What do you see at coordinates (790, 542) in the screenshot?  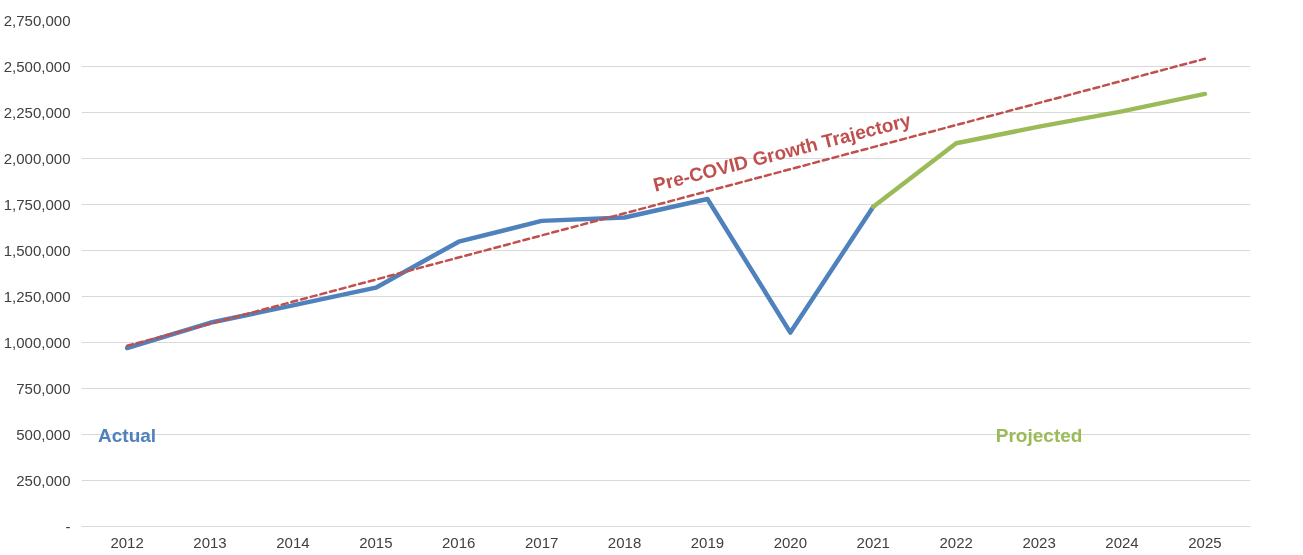 I see `x-tick-label: 2020` at bounding box center [790, 542].